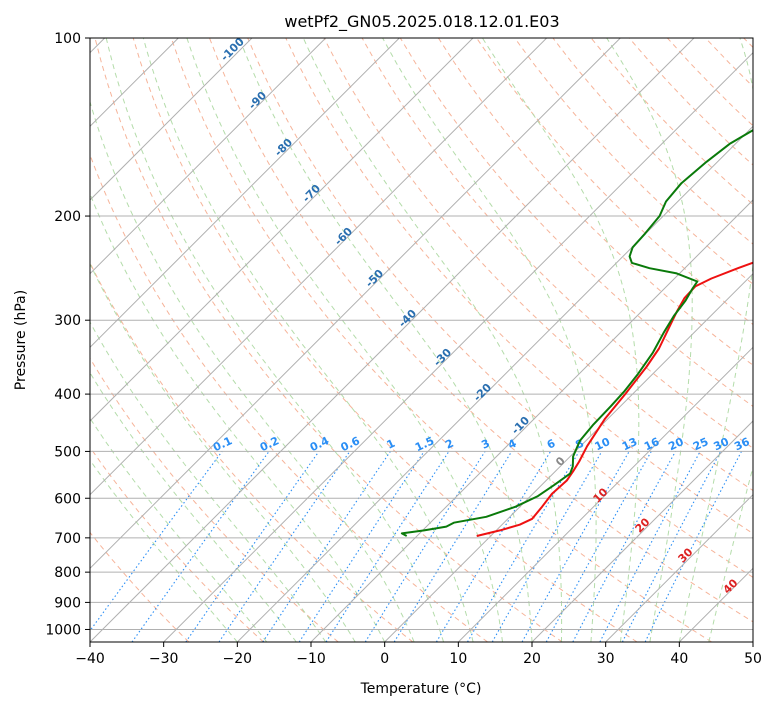  What do you see at coordinates (311, 659) in the screenshot?
I see `x-tick-label: −10` at bounding box center [311, 659].